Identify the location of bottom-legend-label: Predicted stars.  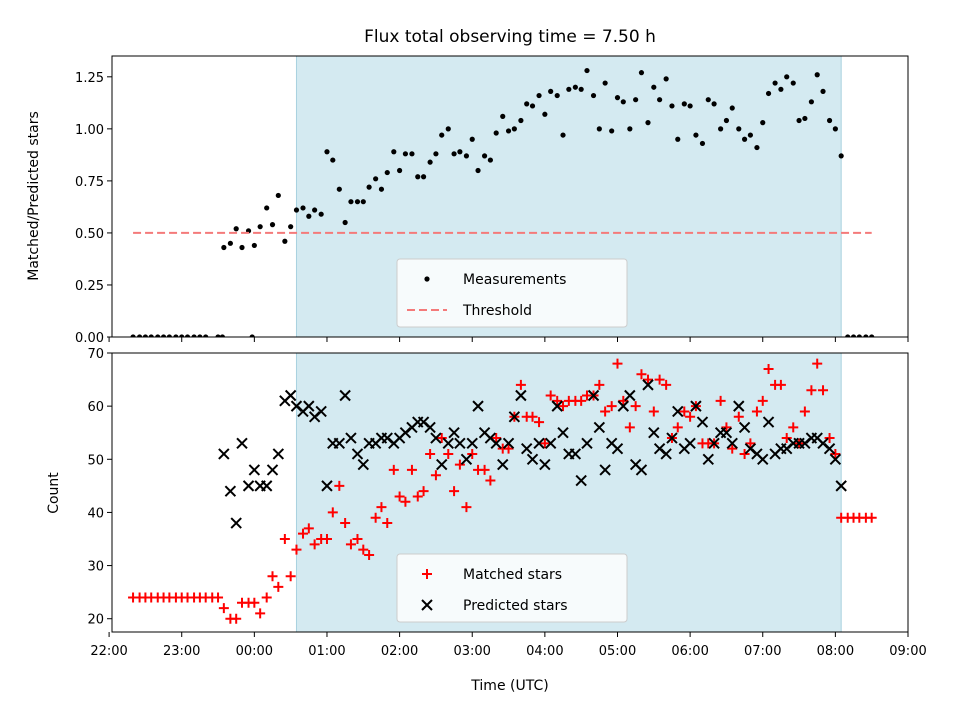
(515, 606).